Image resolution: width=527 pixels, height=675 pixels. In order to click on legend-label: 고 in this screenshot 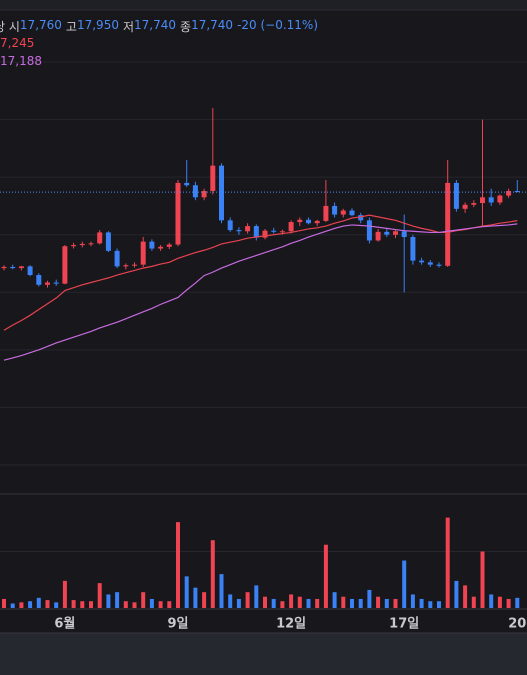, I will do `click(71, 27)`.